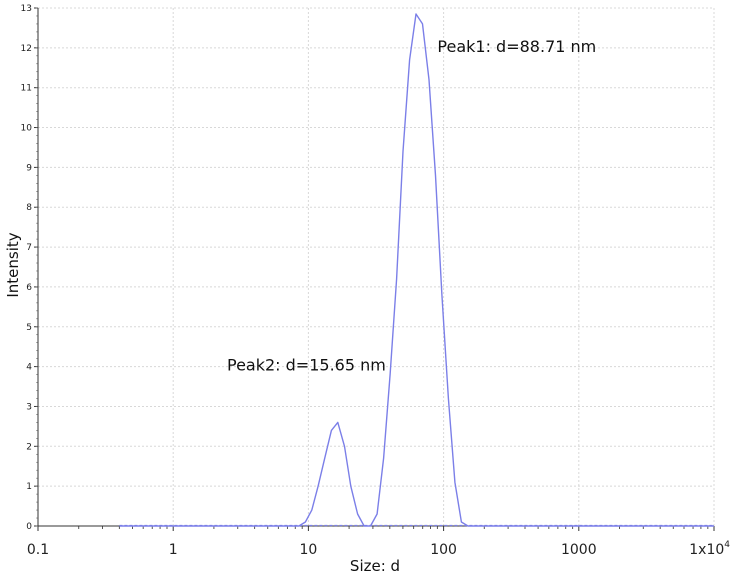 Image resolution: width=742 pixels, height=574 pixels. I want to click on peak-annotation-1: Peak1: d=88.71 nm, so click(516, 46).